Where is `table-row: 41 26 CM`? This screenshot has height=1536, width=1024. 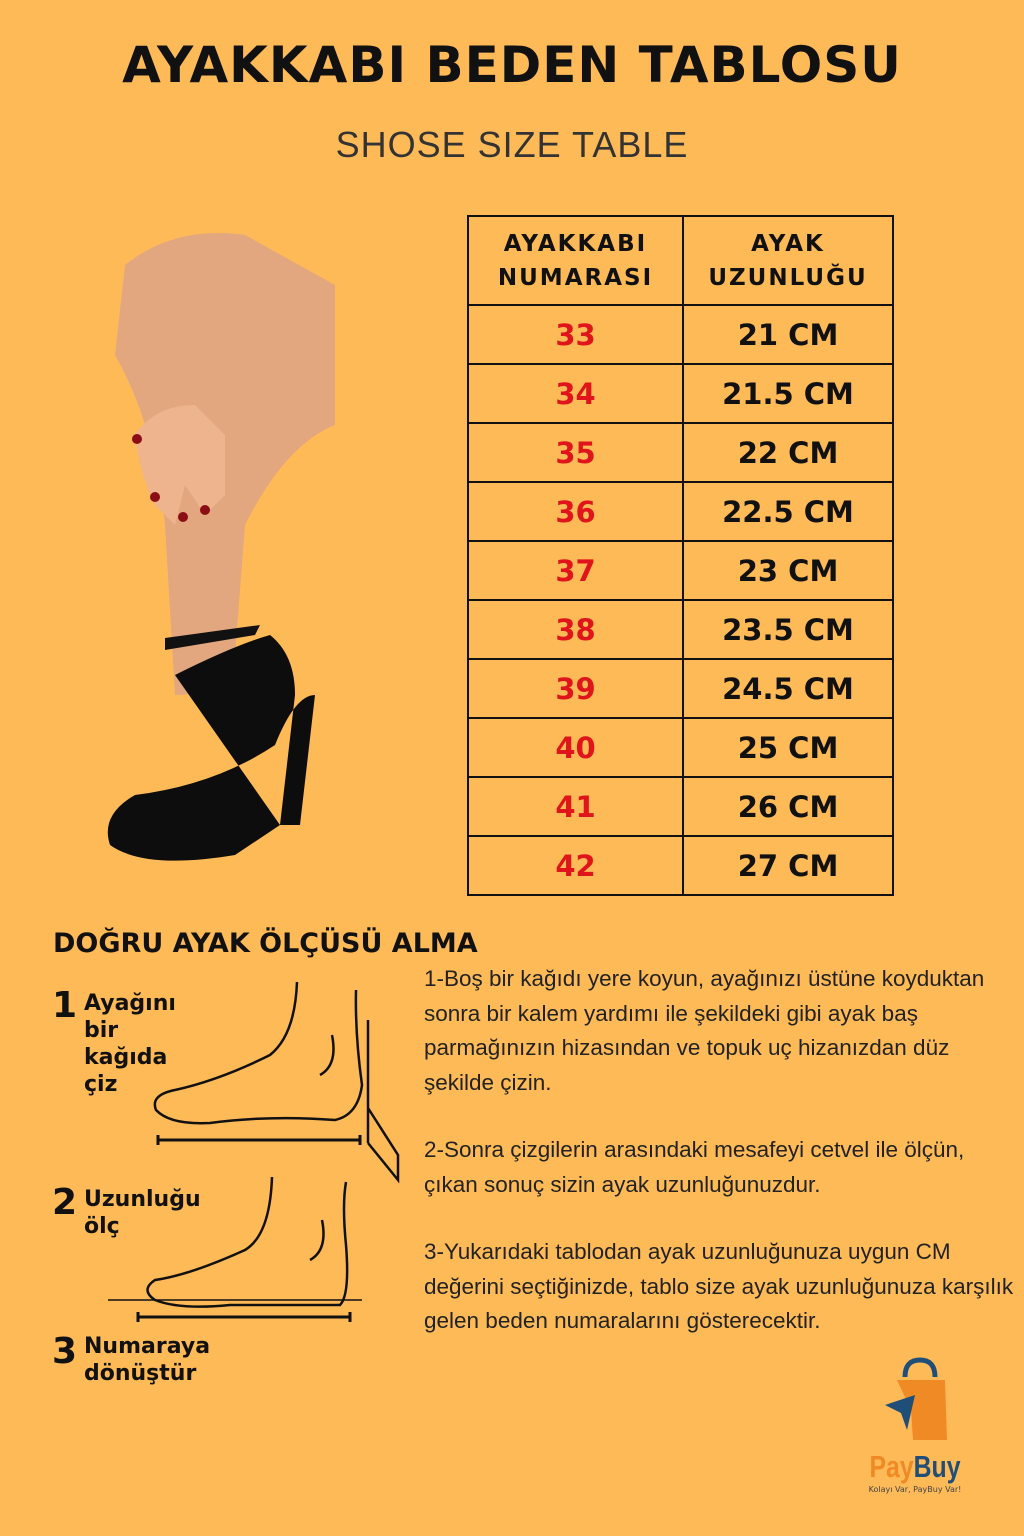
table-row: 41 26 CM is located at coordinates (680, 806).